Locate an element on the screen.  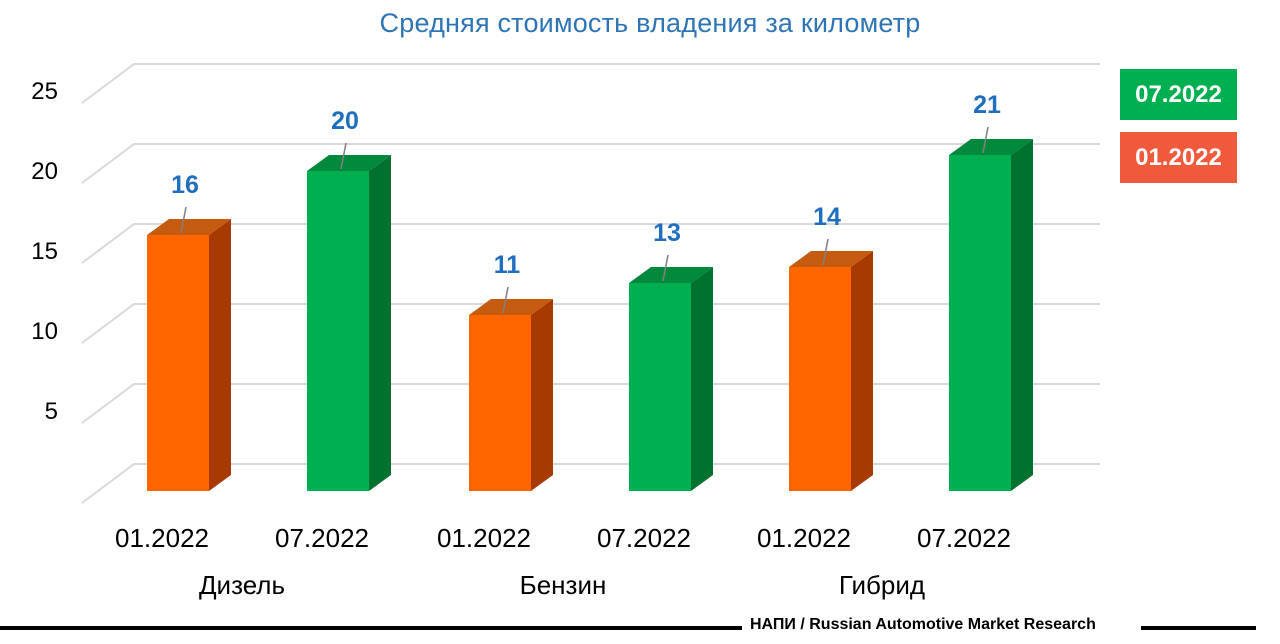
y-tick-label-20: 20 is located at coordinates (44, 171).